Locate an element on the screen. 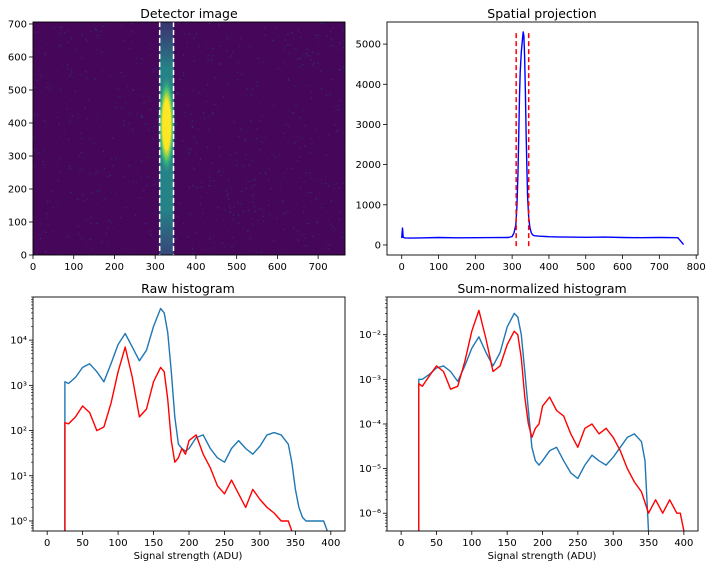 The width and height of the screenshot is (712, 568). normalized-histogram-xtick-label: 250 is located at coordinates (577, 543).